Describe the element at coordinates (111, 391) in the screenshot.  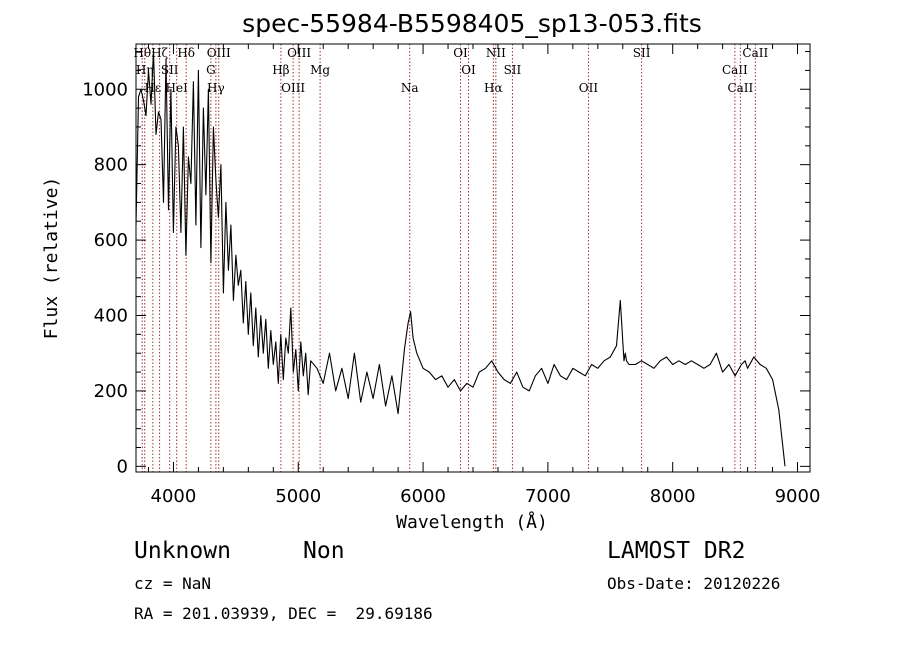
I see `y-tick-label: 200` at that location.